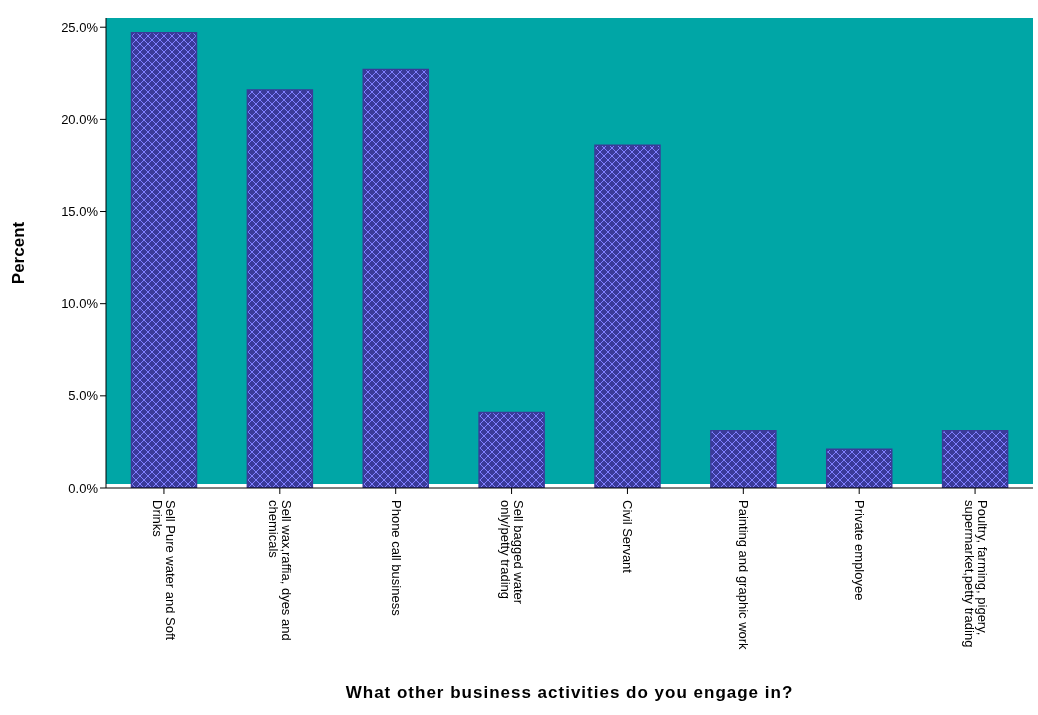  What do you see at coordinates (396, 558) in the screenshot?
I see `x-tick-label: Phone call business` at bounding box center [396, 558].